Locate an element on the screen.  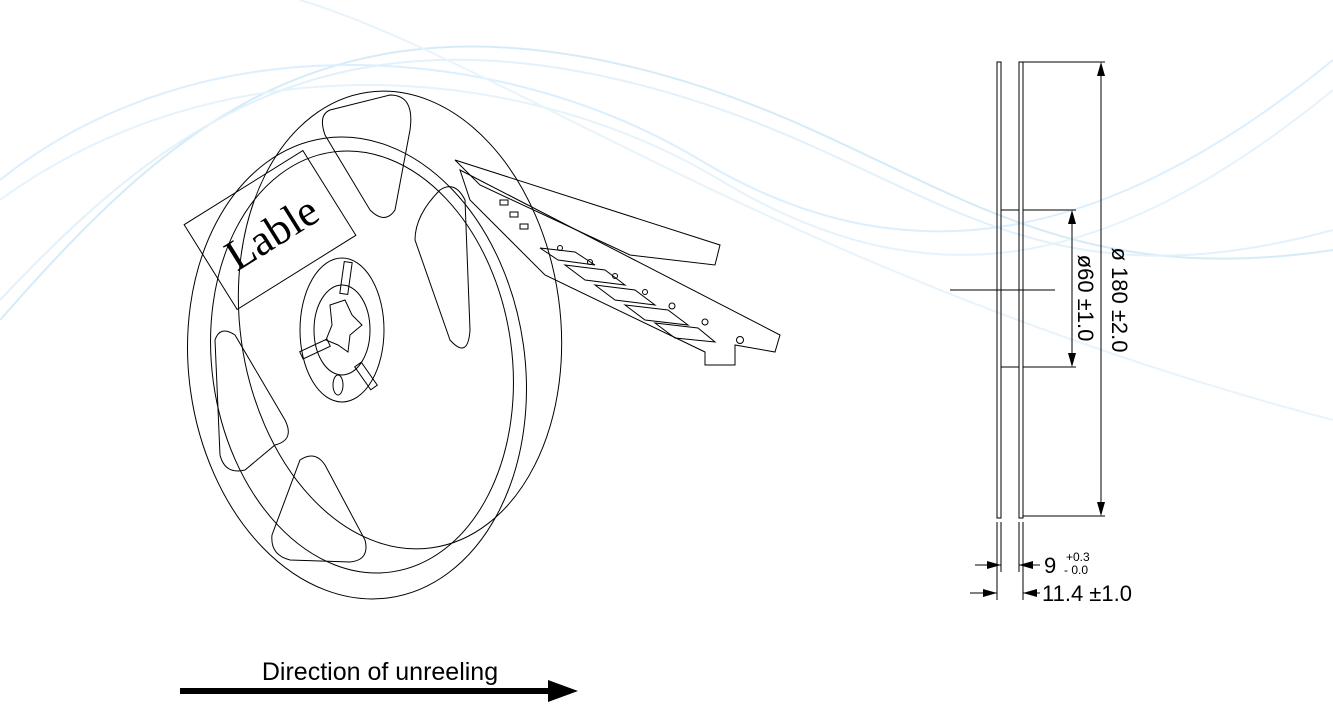
hub-key is located at coordinates (344, 326).